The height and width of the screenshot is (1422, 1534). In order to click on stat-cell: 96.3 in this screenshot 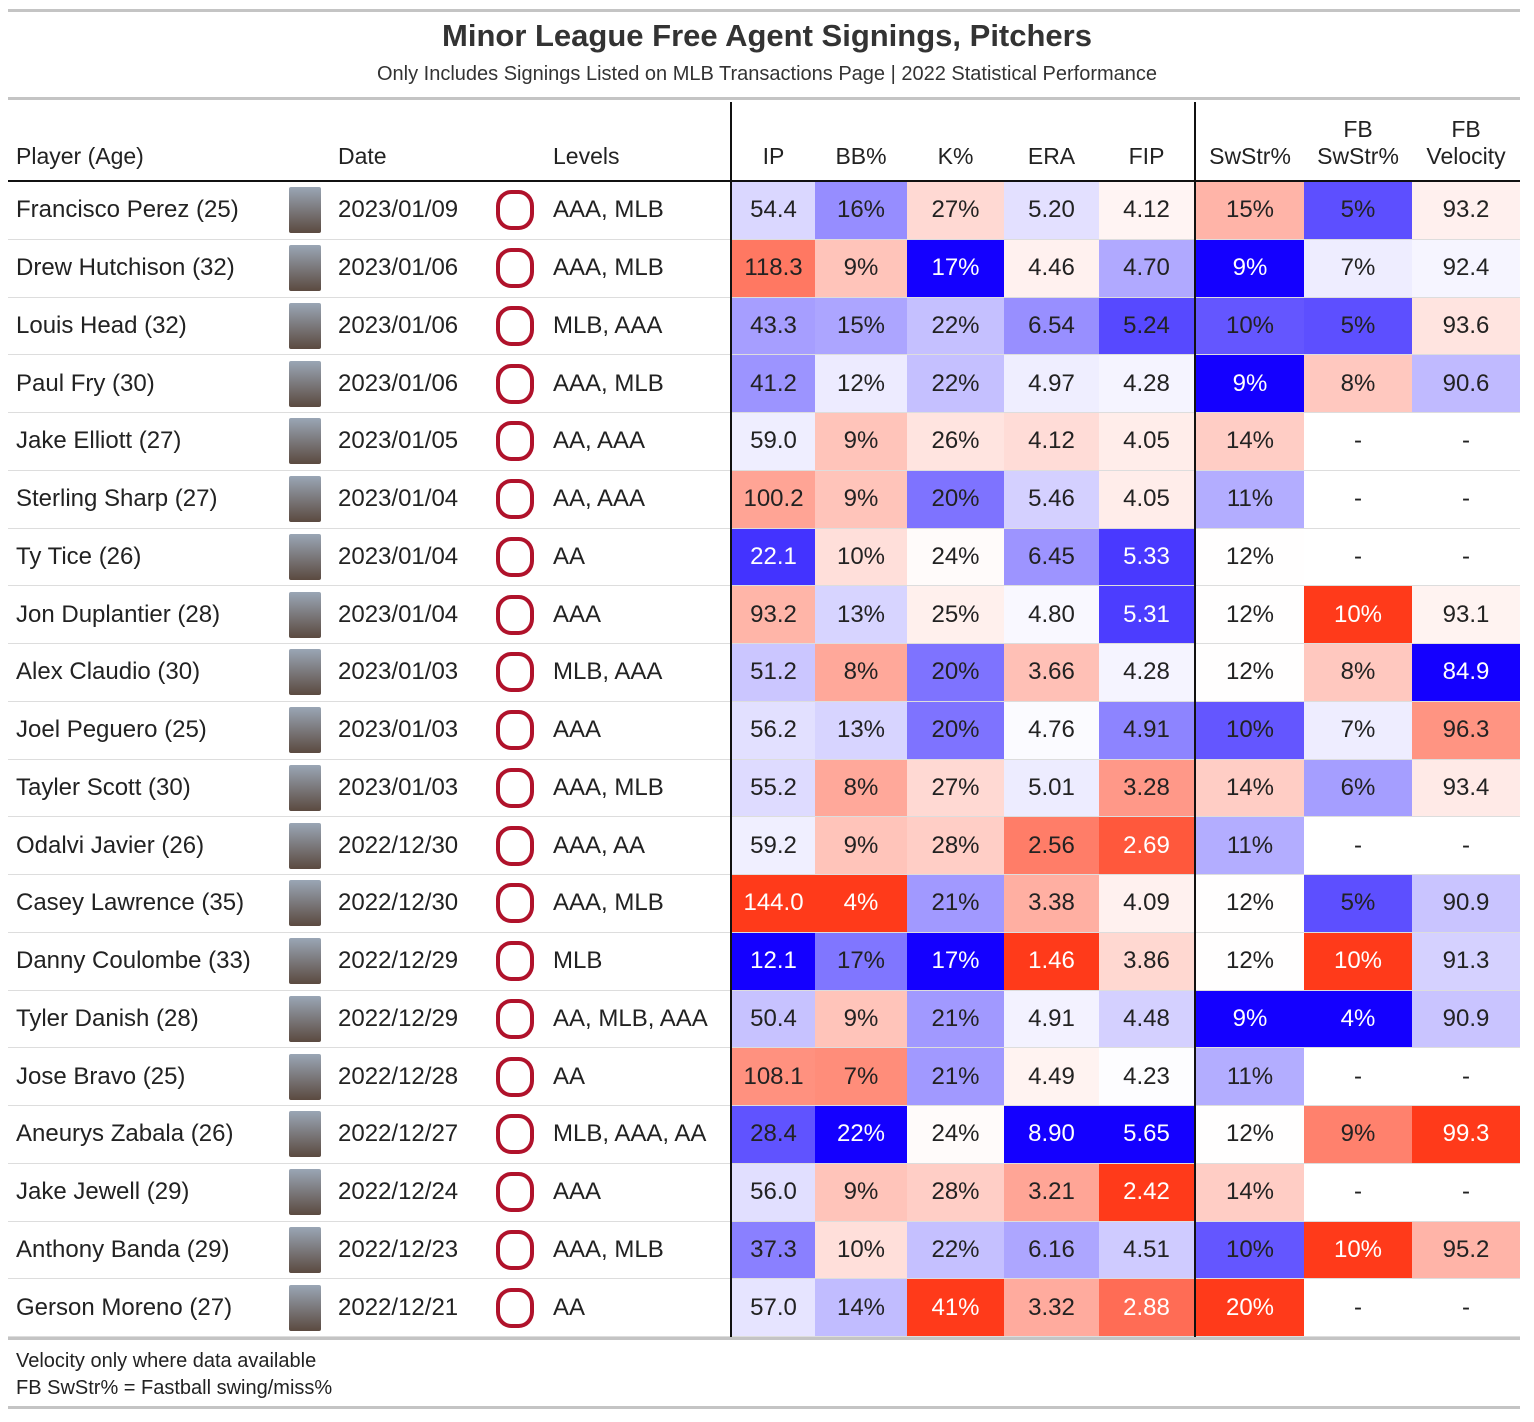, I will do `click(1466, 730)`.